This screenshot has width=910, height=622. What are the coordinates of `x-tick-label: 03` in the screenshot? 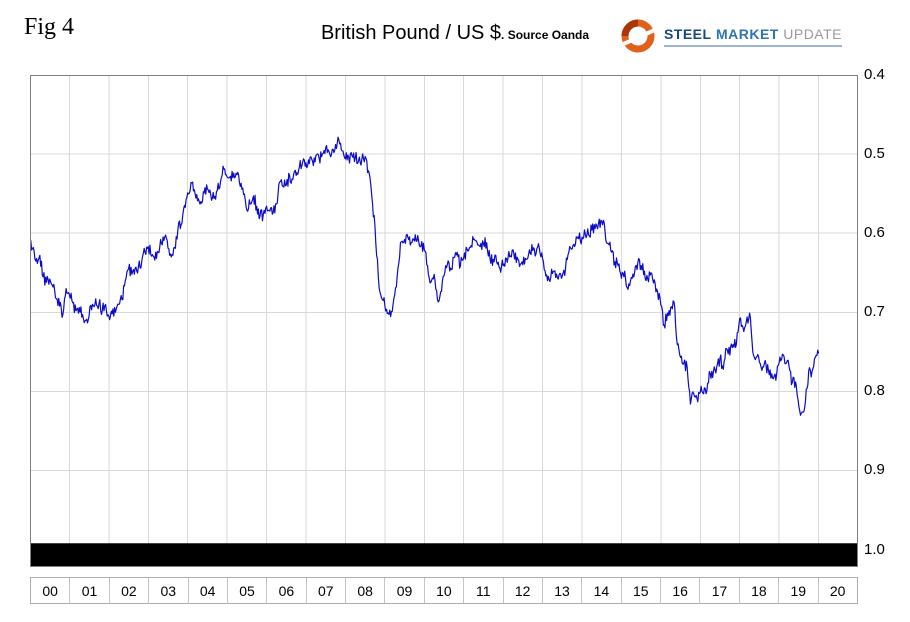 It's located at (167, 590).